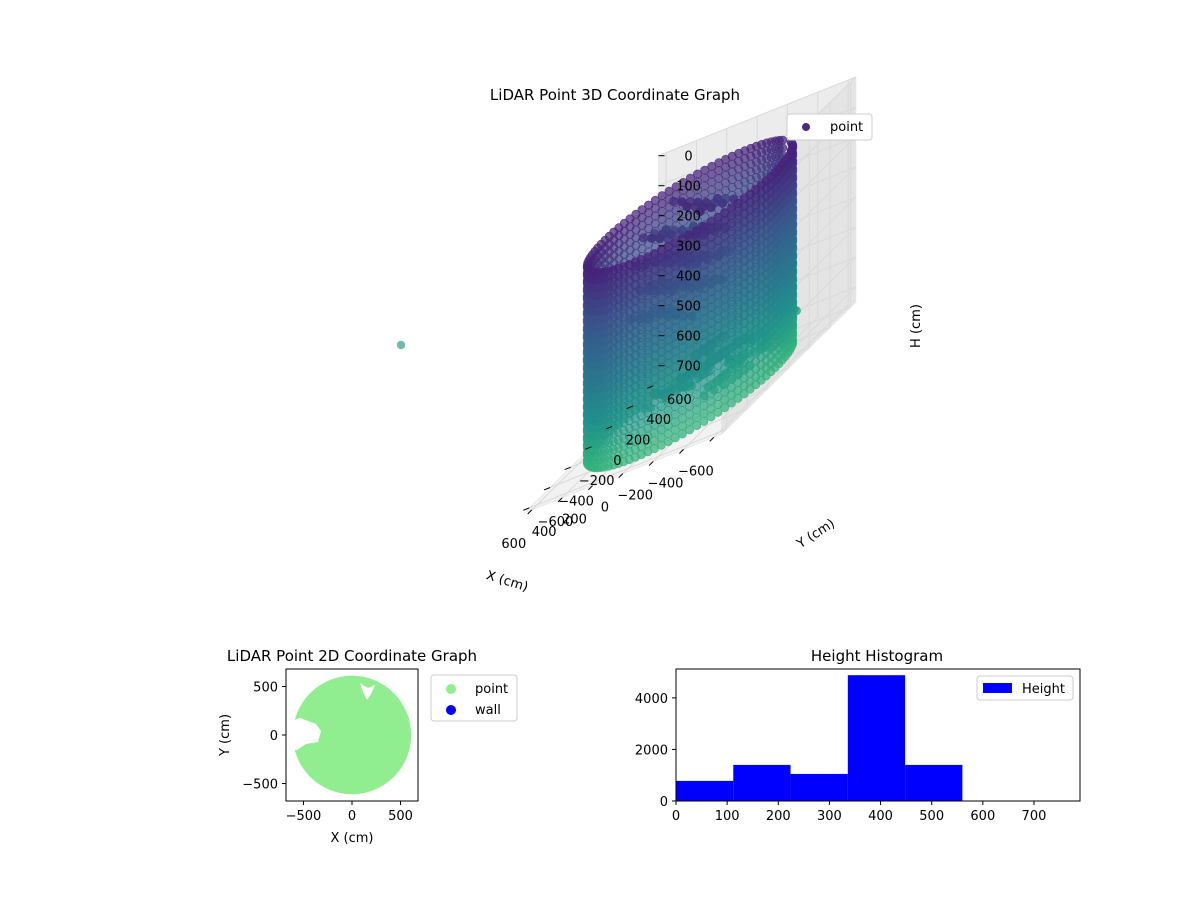  I want to click on z-3d-tick-label: 100, so click(688, 187).